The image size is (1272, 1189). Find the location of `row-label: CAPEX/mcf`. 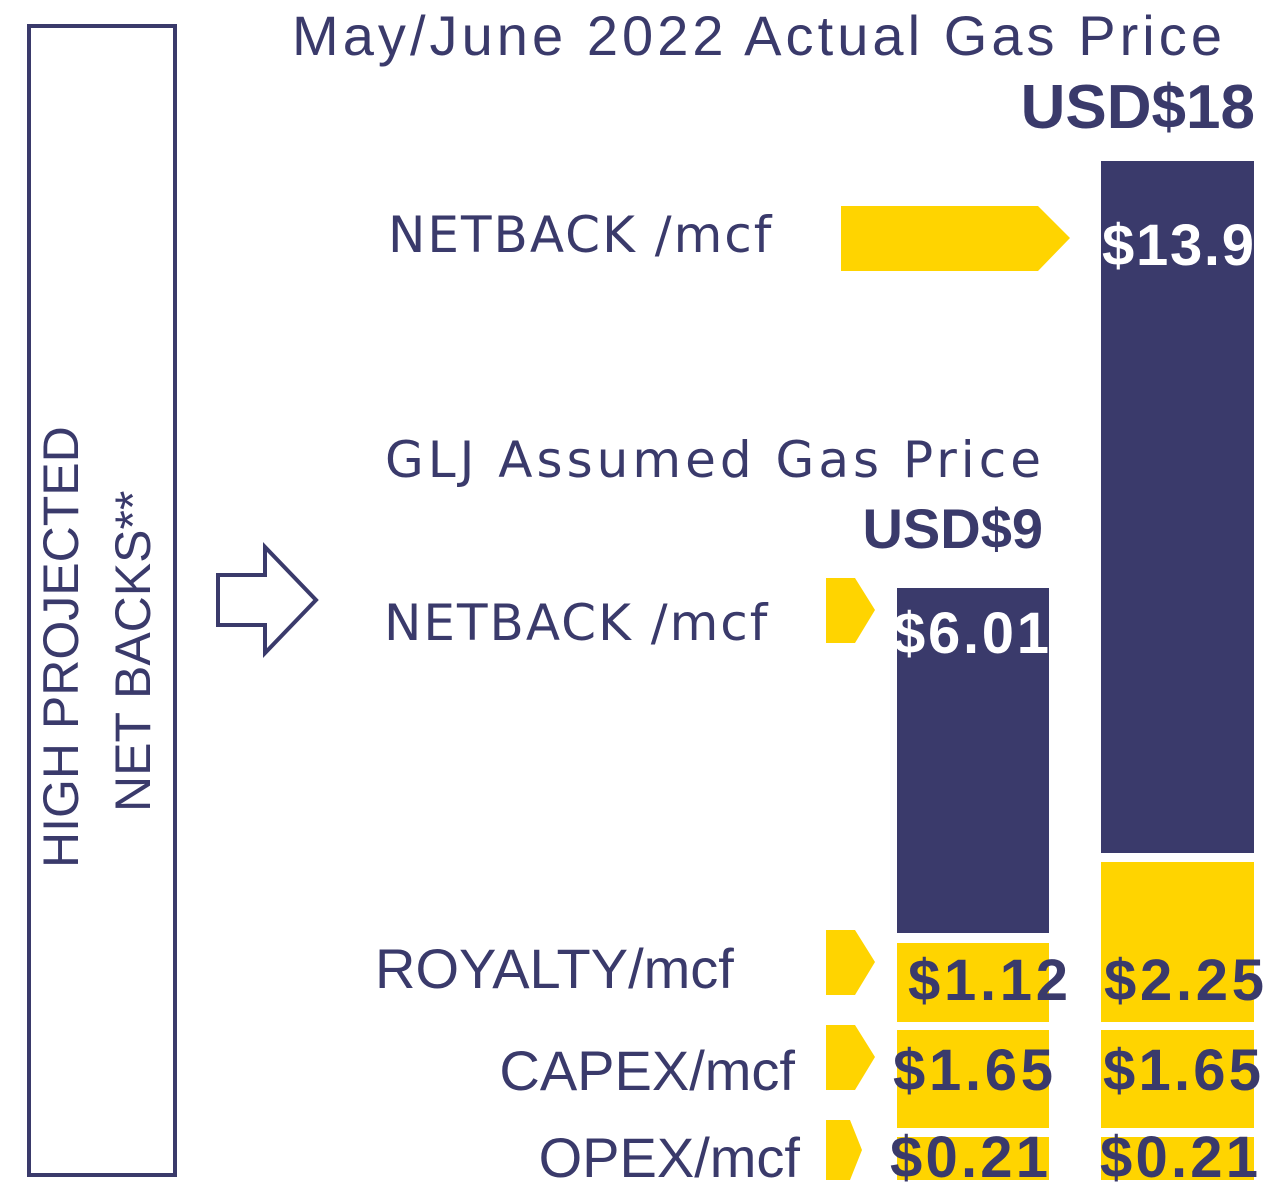

row-label: CAPEX/mcf is located at coordinates (647, 1070).